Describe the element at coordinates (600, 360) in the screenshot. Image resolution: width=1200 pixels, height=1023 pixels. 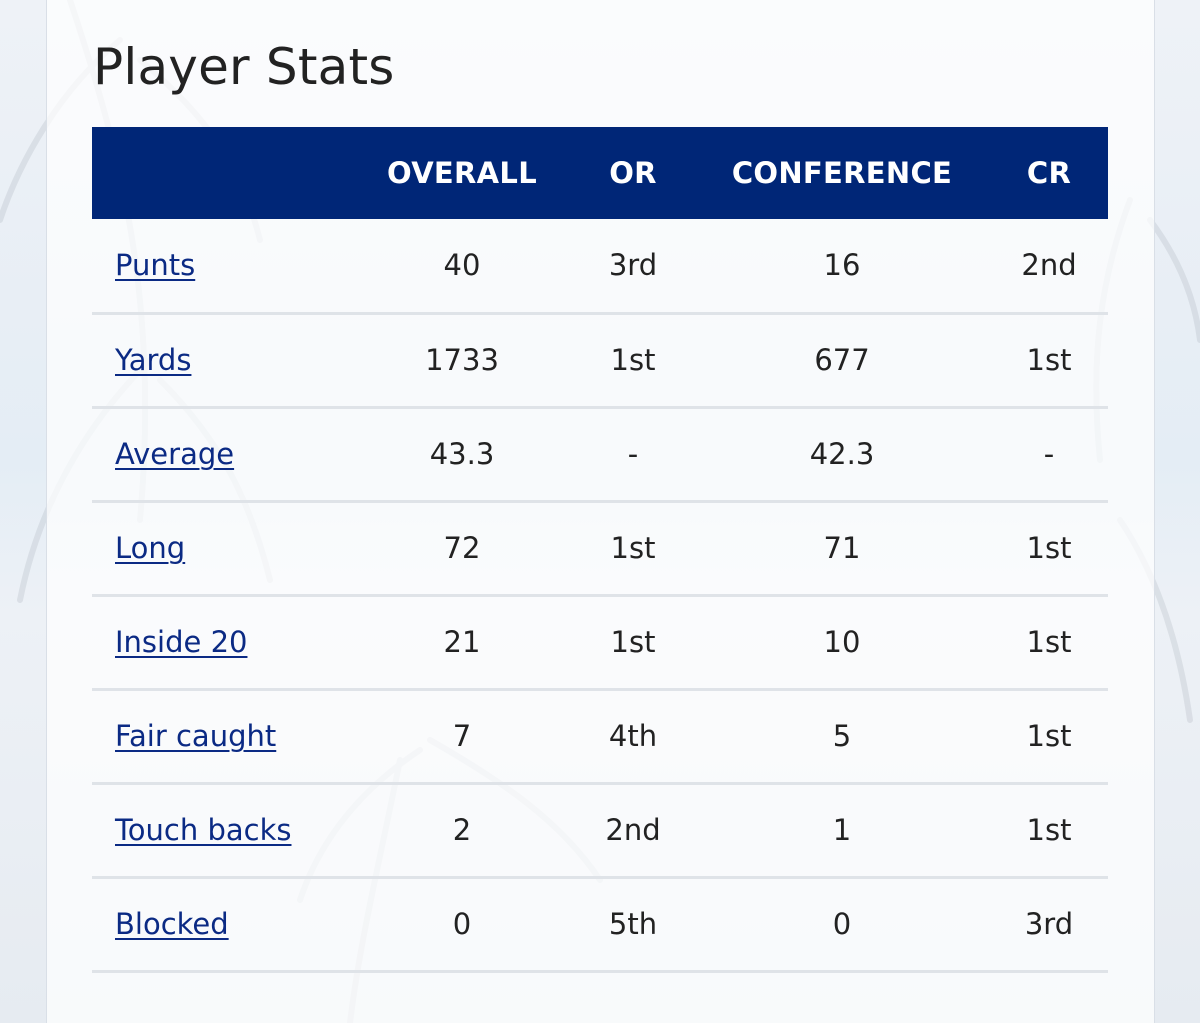
I see `table-row: Yards 1733 1st 677 1st` at that location.